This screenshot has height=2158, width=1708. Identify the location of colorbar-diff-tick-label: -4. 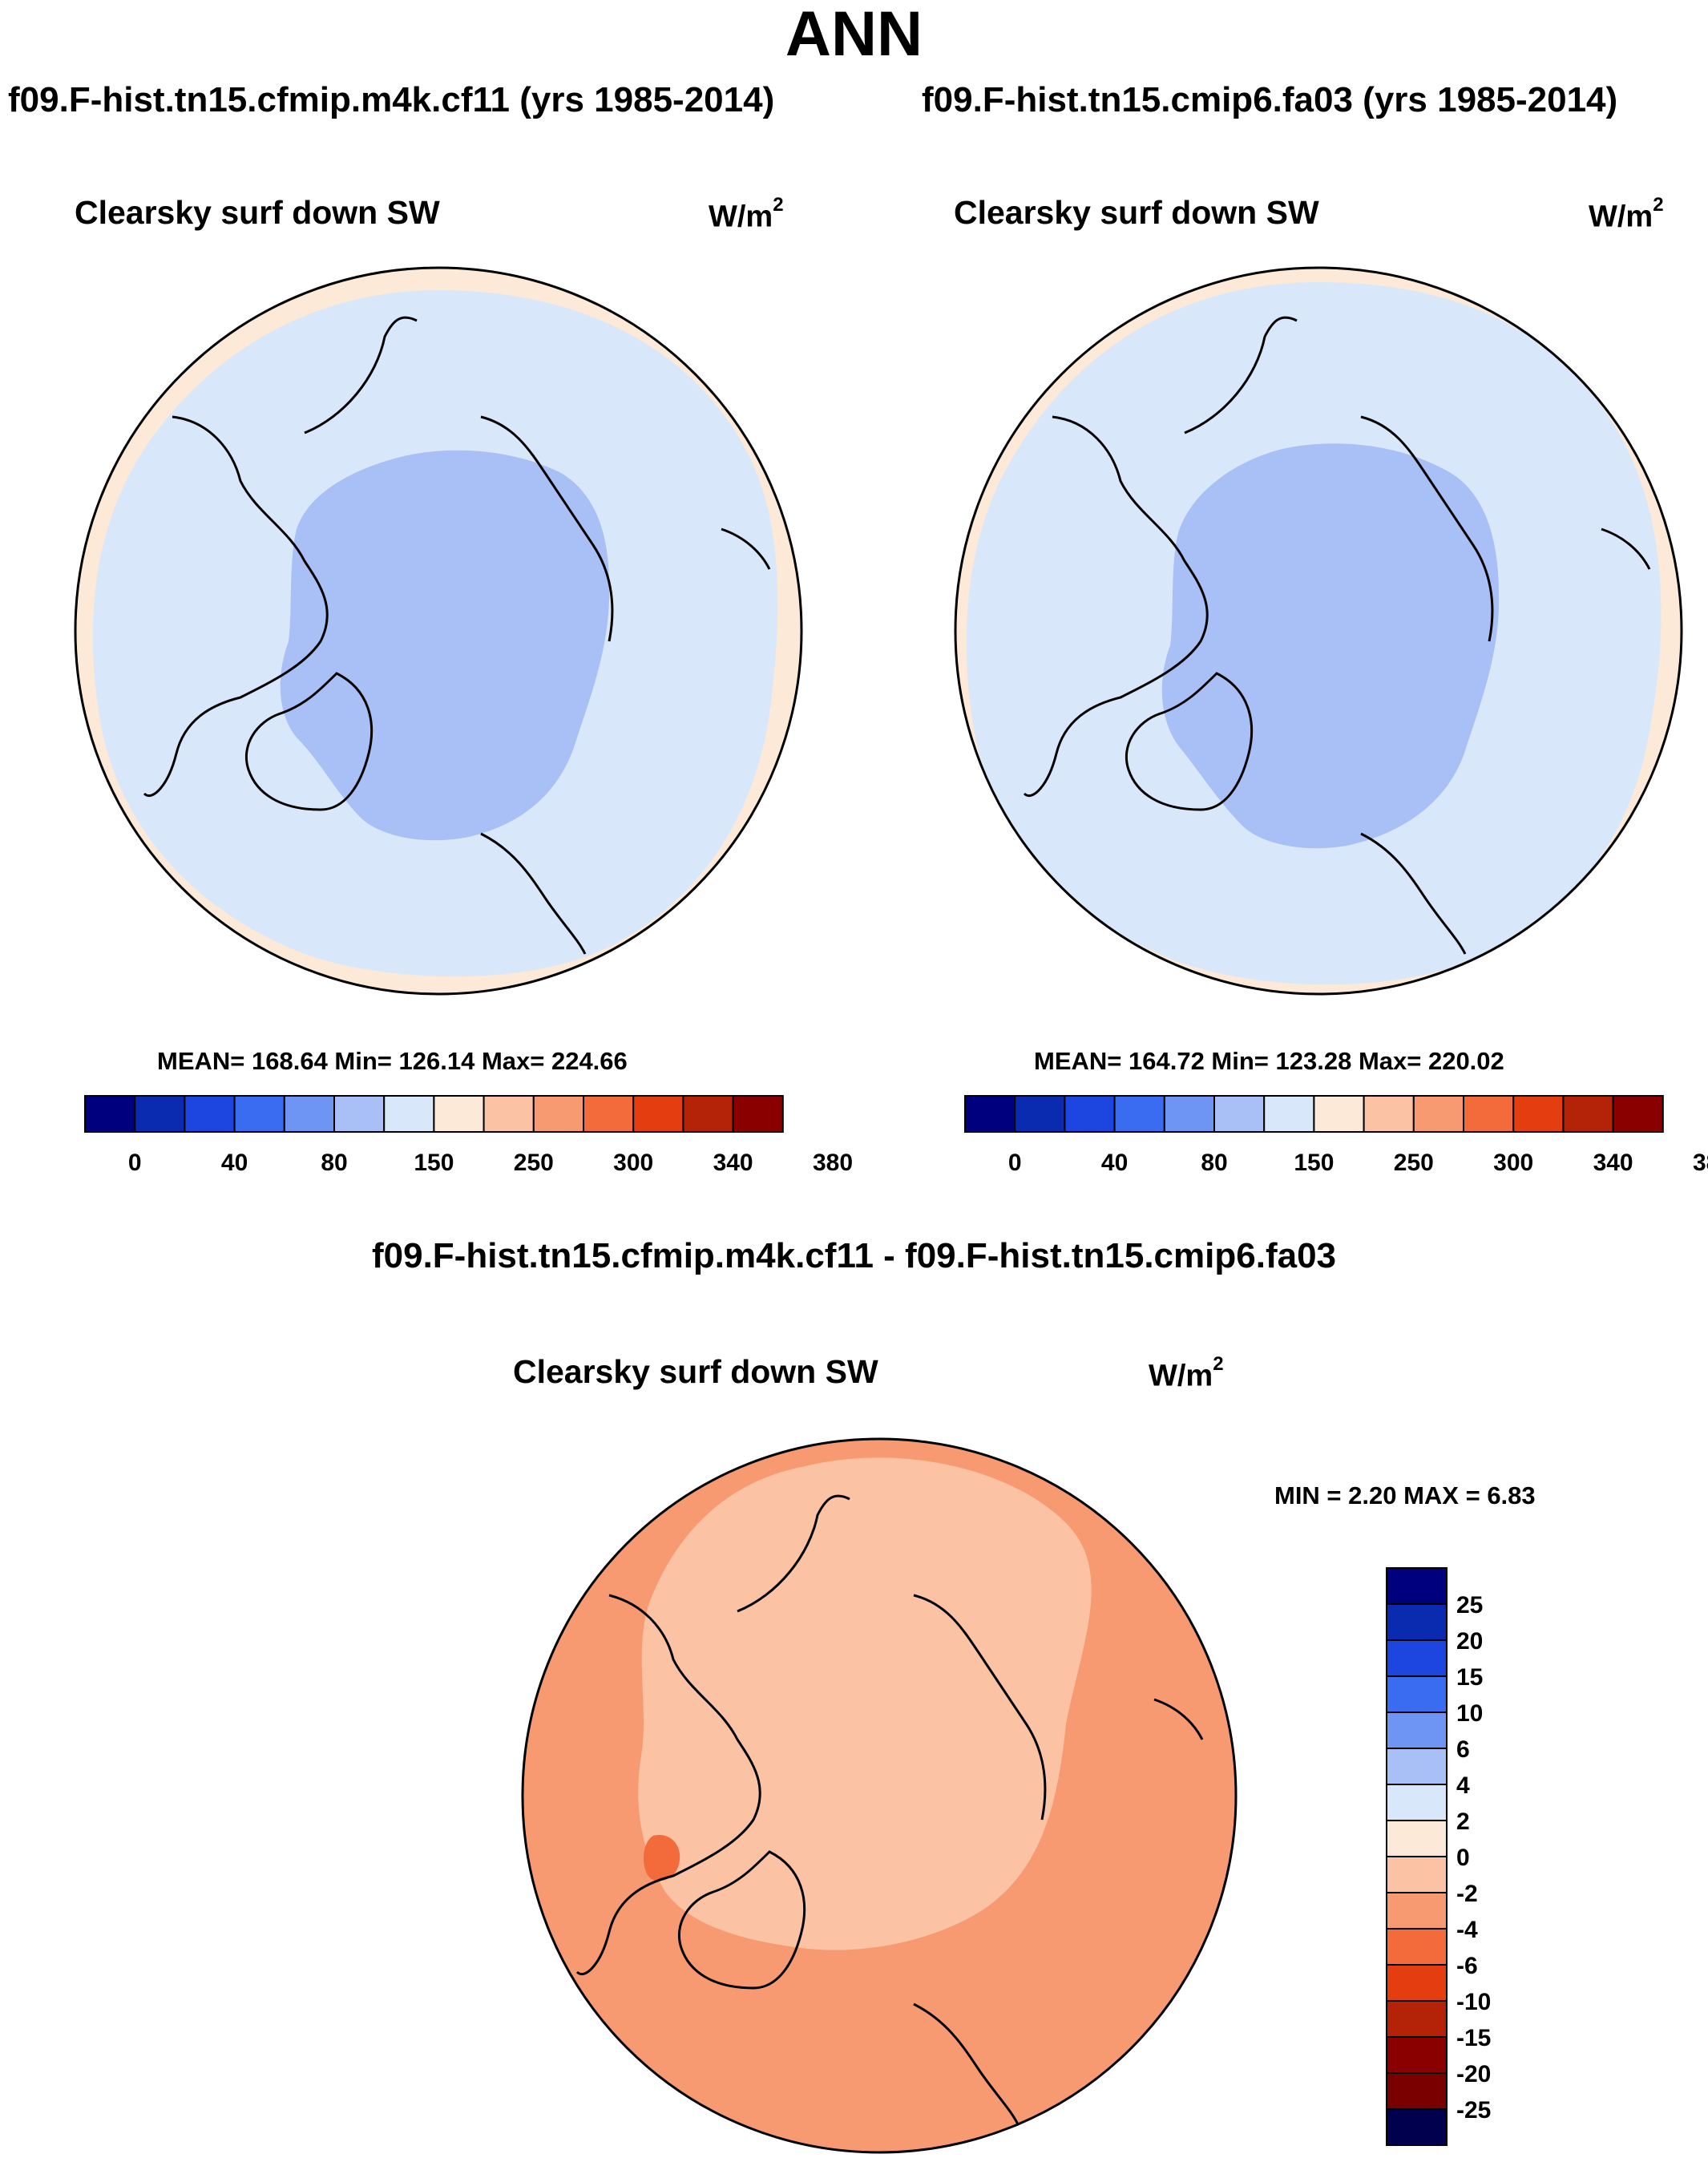
(1467, 1930).